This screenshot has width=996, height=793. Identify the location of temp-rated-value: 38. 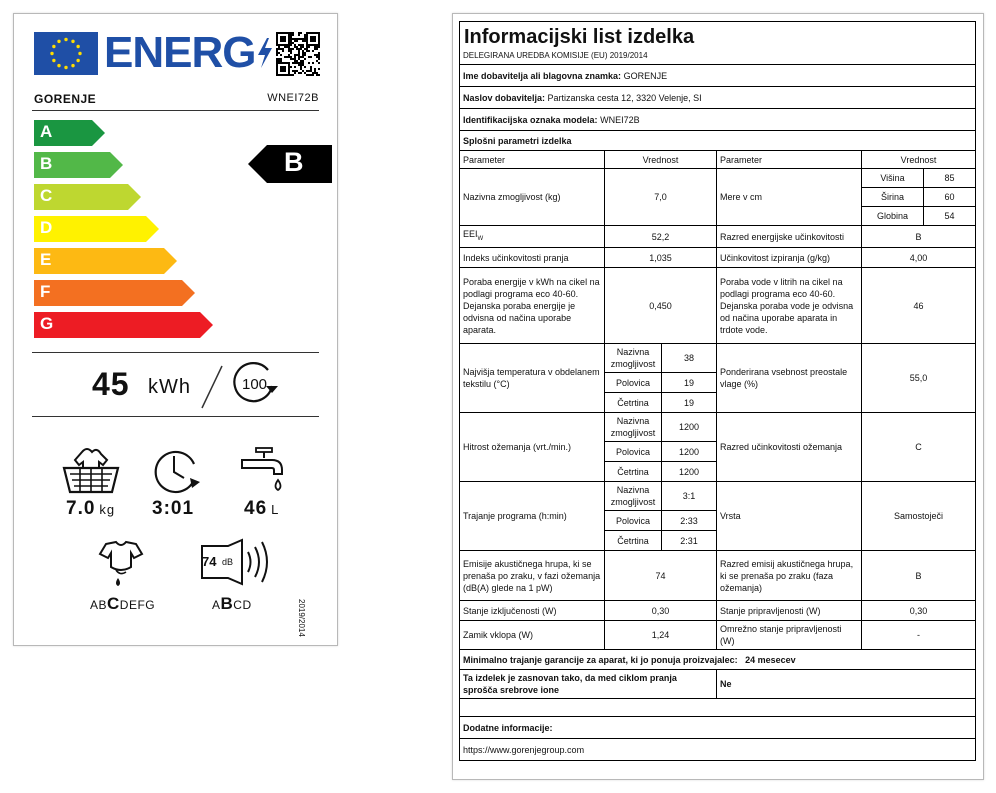
(689, 358).